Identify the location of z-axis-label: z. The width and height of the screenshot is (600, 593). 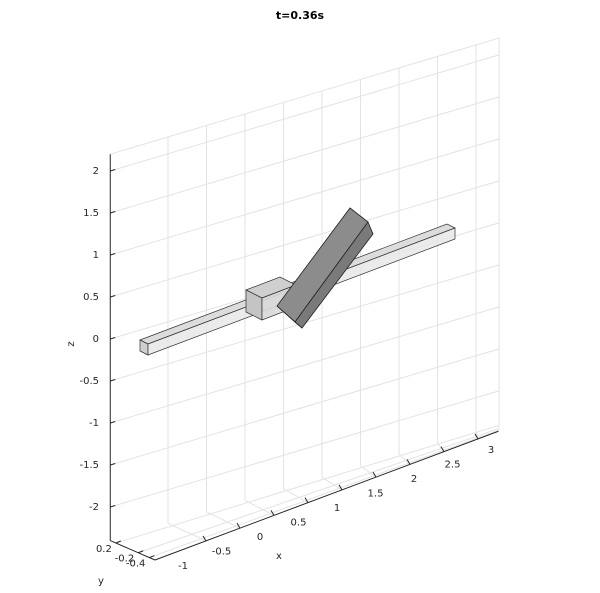
(71, 343).